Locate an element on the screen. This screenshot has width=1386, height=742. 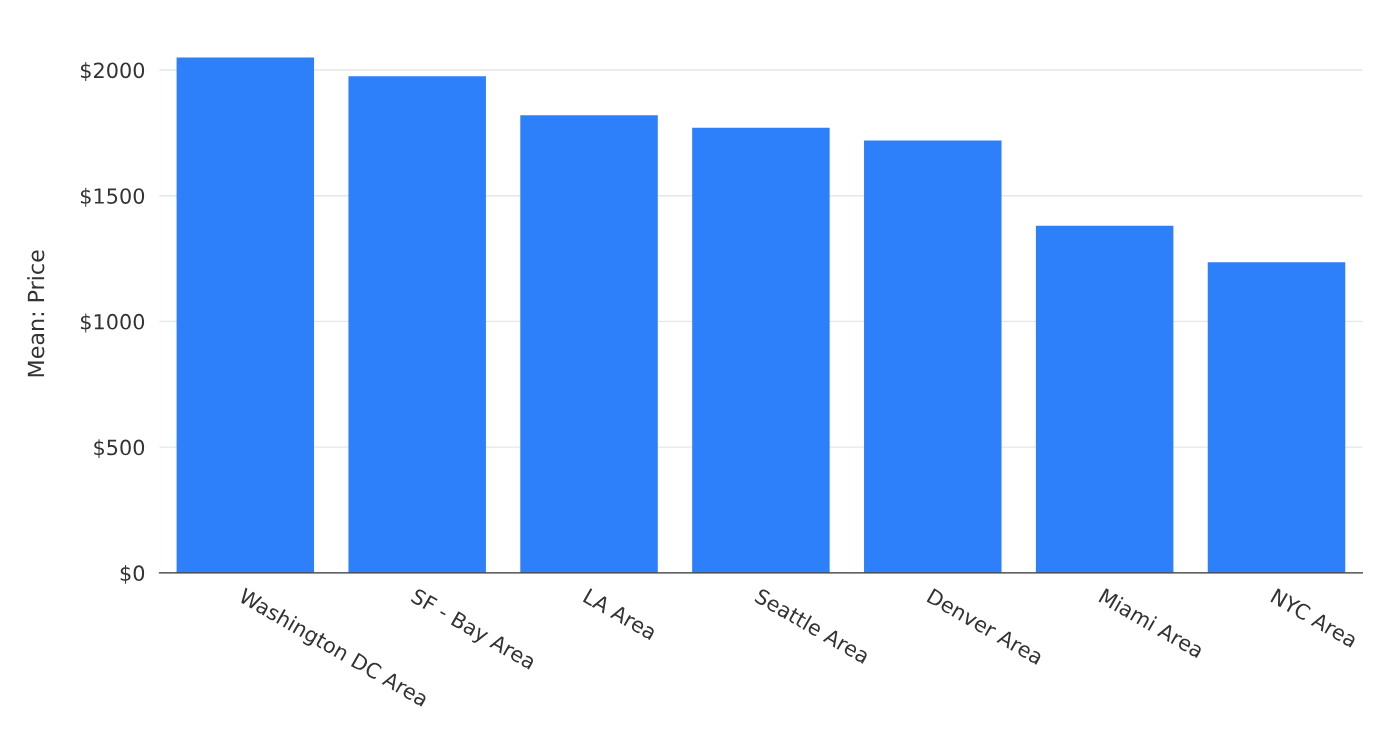
y-tick-label: $1000 is located at coordinates (112, 323).